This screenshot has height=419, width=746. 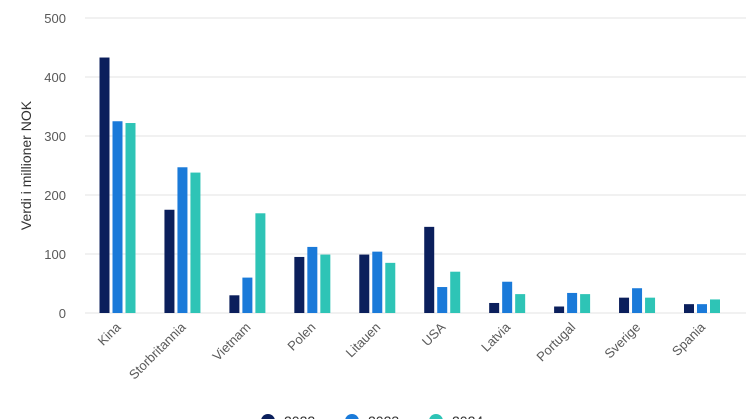 What do you see at coordinates (702, 308) in the screenshot?
I see `bar-2023-spania` at bounding box center [702, 308].